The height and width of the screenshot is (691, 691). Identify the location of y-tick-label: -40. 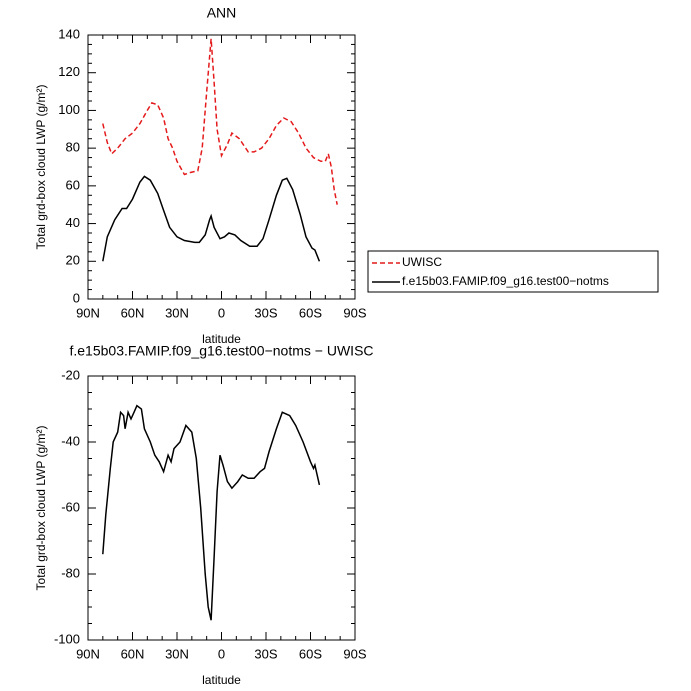
(70, 440).